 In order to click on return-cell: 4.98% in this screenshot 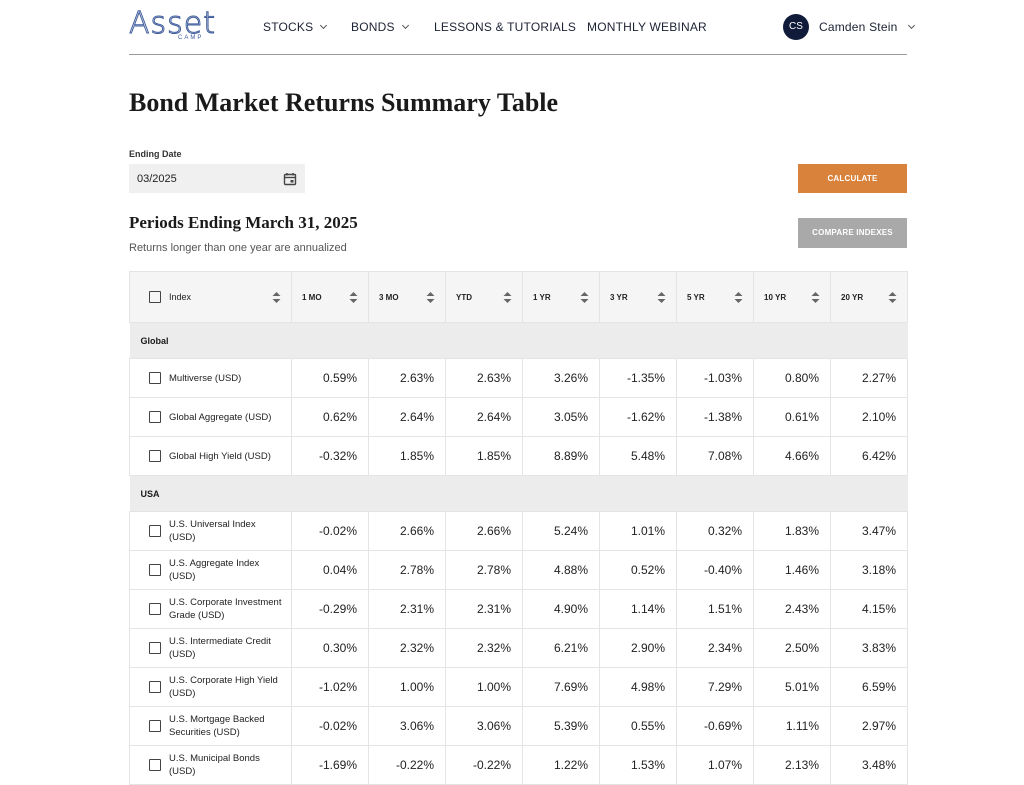, I will do `click(638, 687)`.